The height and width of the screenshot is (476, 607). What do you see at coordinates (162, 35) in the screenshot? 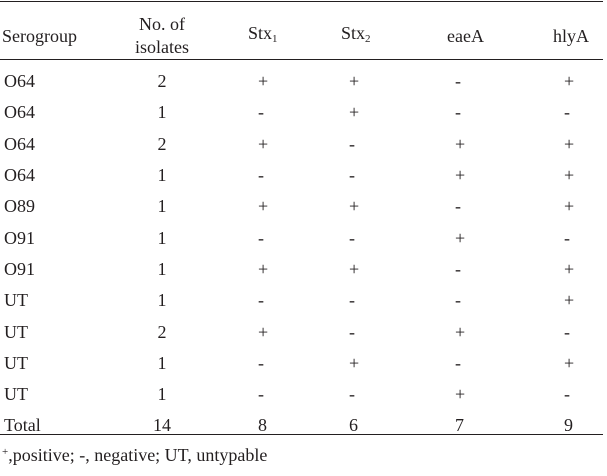
I see `header-isolates: No. of isolates` at bounding box center [162, 35].